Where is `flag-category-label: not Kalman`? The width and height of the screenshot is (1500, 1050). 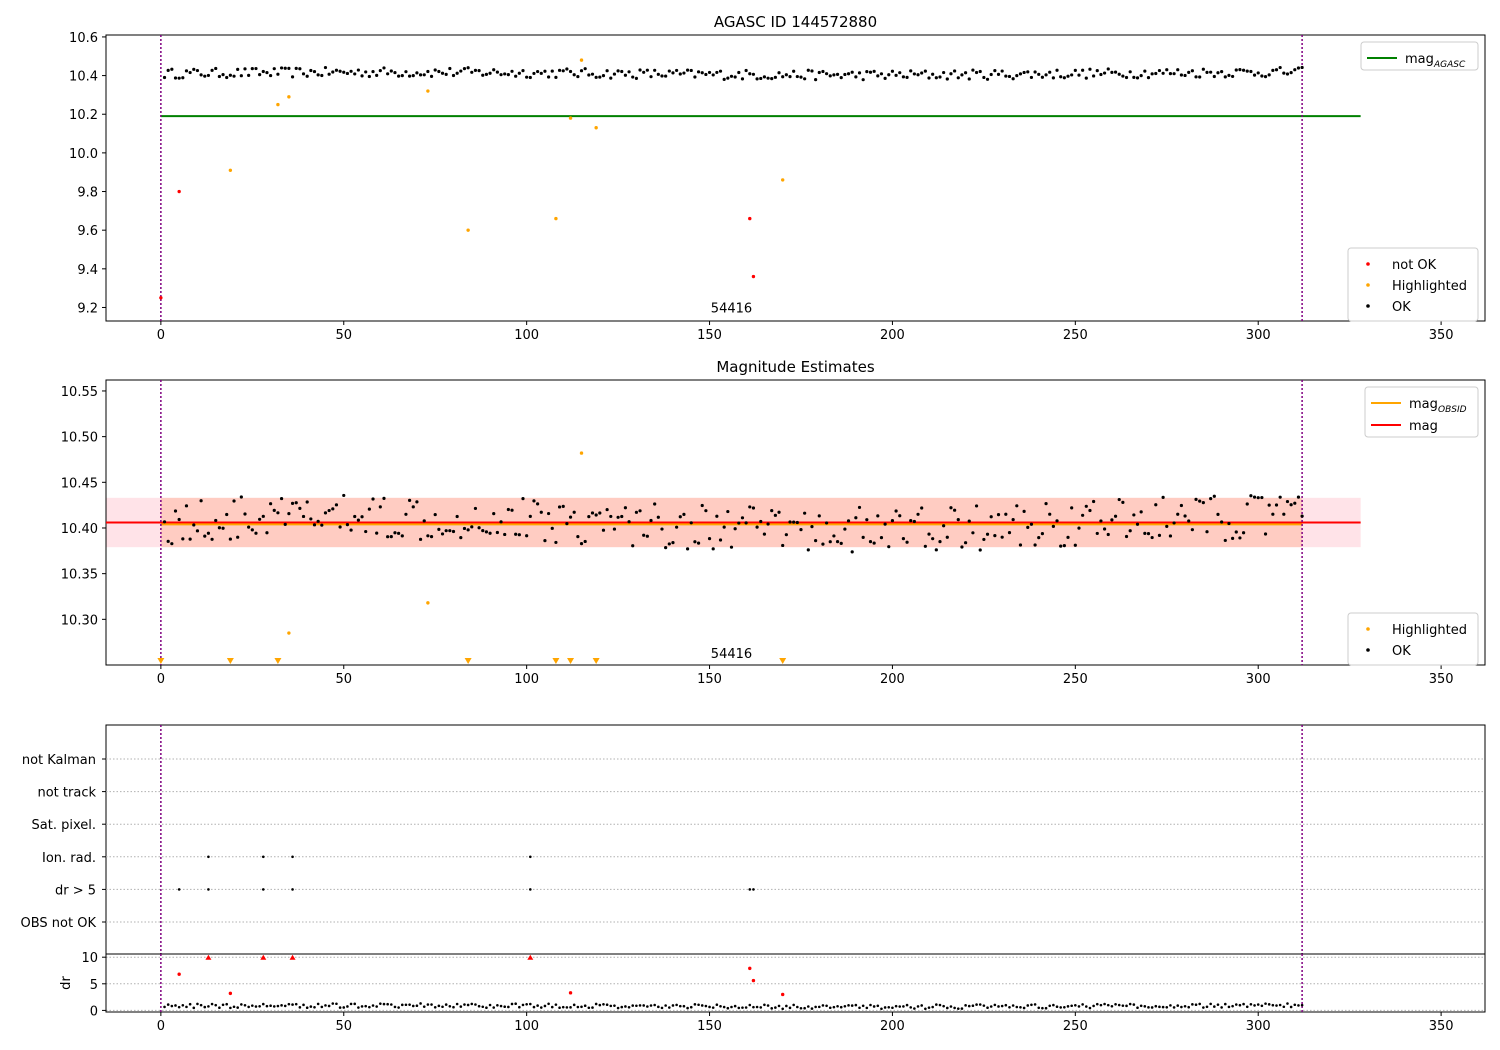
flag-category-label: not Kalman is located at coordinates (59, 760).